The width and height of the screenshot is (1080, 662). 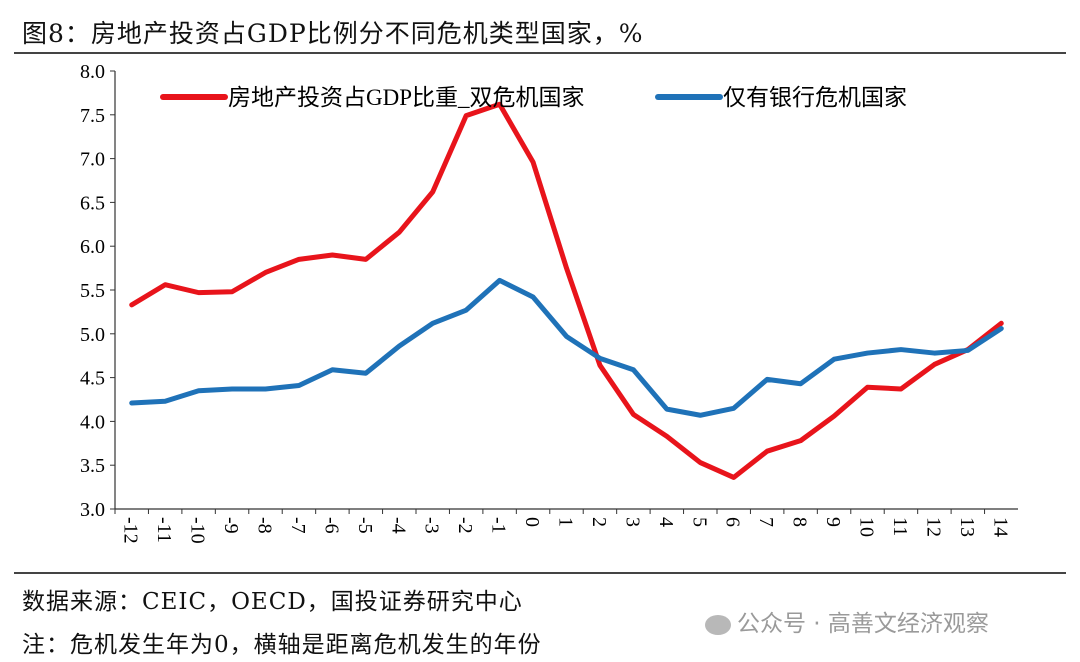 What do you see at coordinates (863, 624) in the screenshot?
I see `watermark-text: 公众号 · 高善文经济观察` at bounding box center [863, 624].